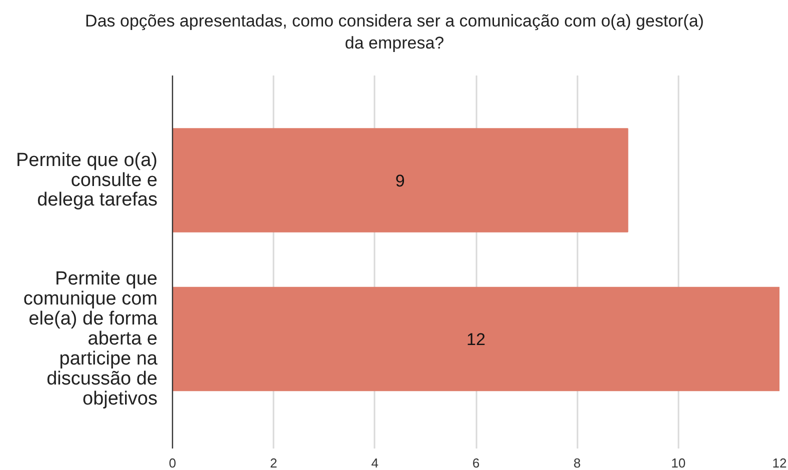  Describe the element at coordinates (476, 463) in the screenshot. I see `x-tick-label: 6` at that location.